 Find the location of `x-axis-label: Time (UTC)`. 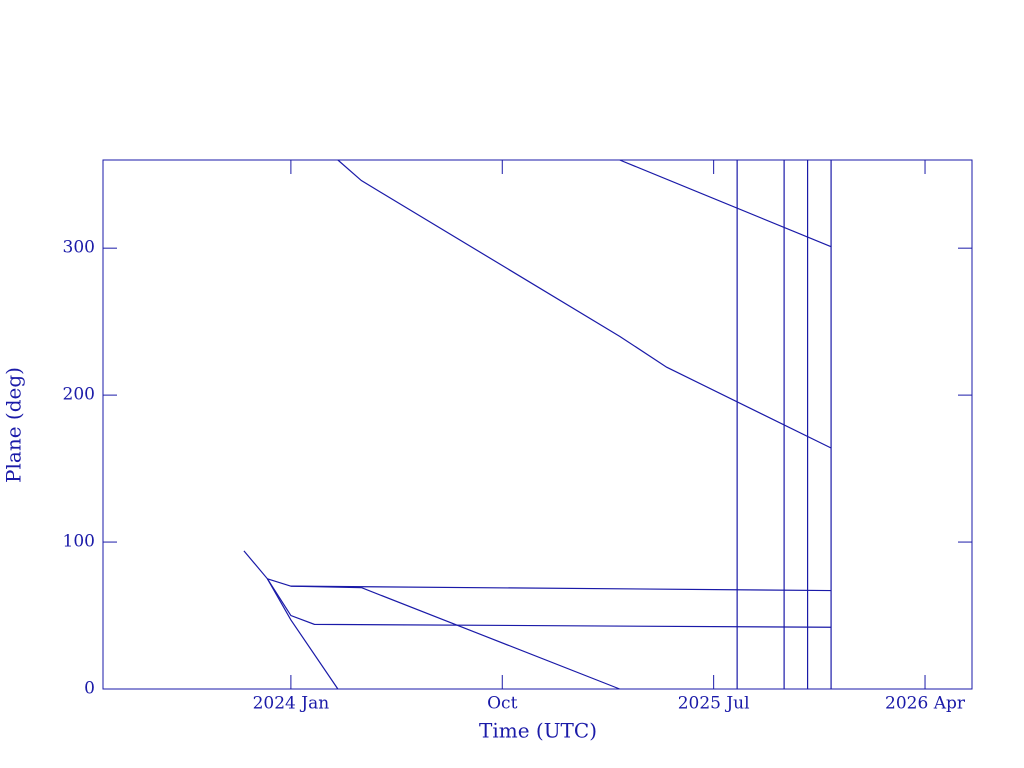

x-axis-label: Time (UTC) is located at coordinates (538, 731).